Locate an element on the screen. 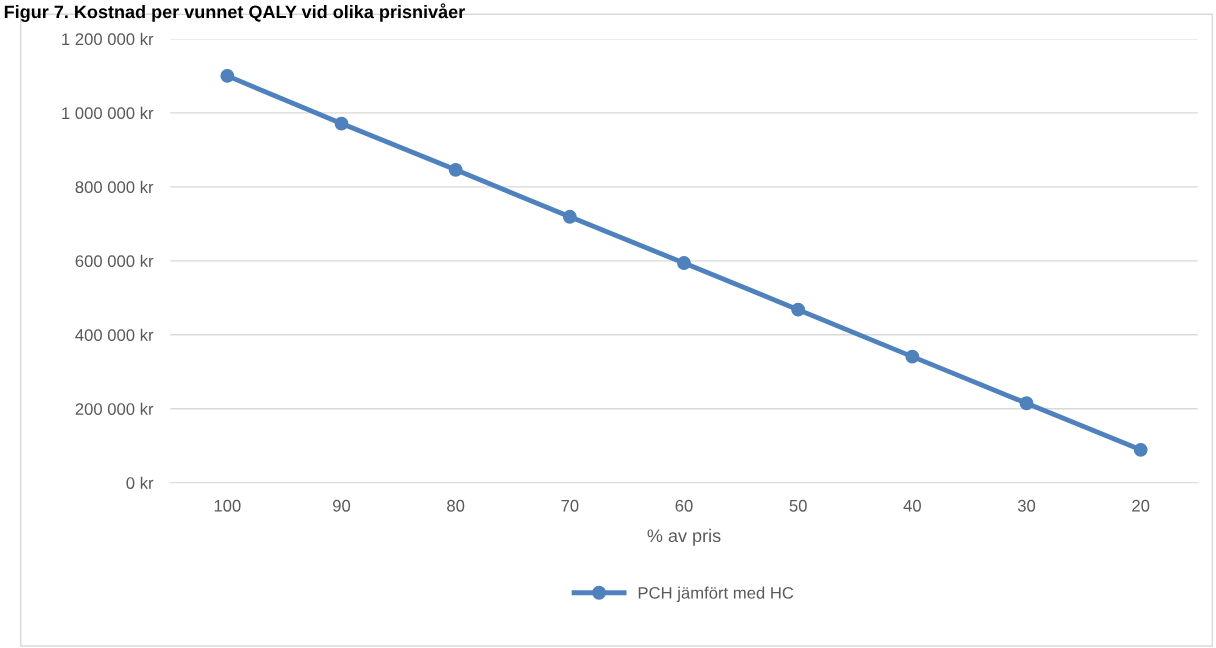  y-tick-label: 800 000 kr is located at coordinates (114, 187).